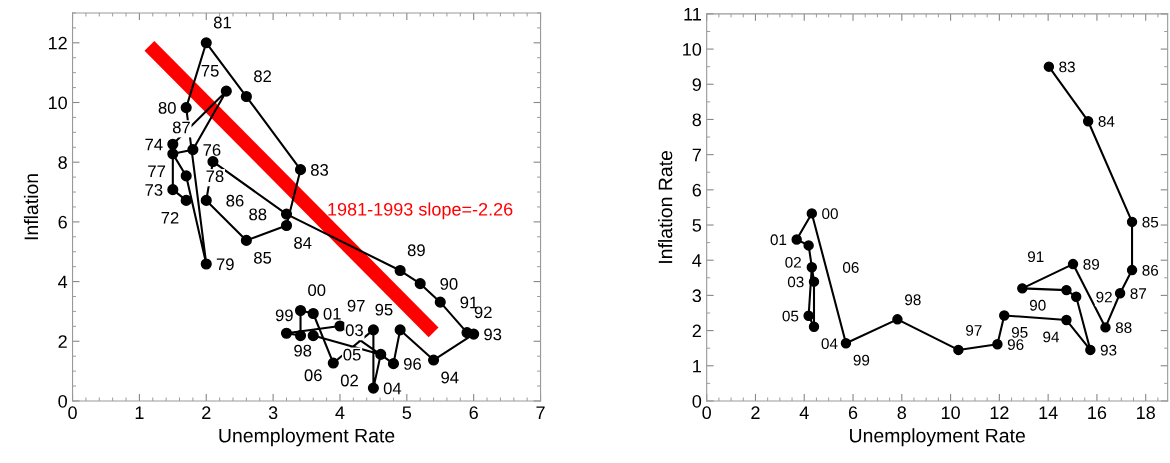 The image size is (1170, 463). I want to click on y-axis-title: Inflation Rate, so click(665, 207).